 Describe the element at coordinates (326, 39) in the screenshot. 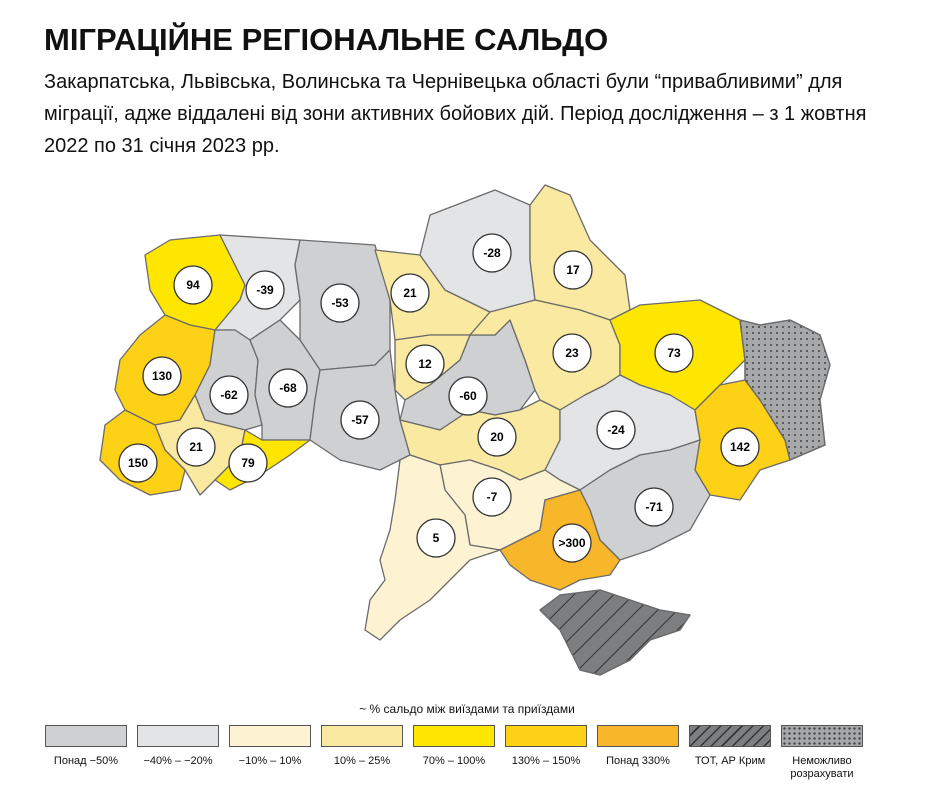

I see `title: МІГРАЦІЙНЕ РЕГІОНАЛЬНЕ САЛЬДО` at that location.